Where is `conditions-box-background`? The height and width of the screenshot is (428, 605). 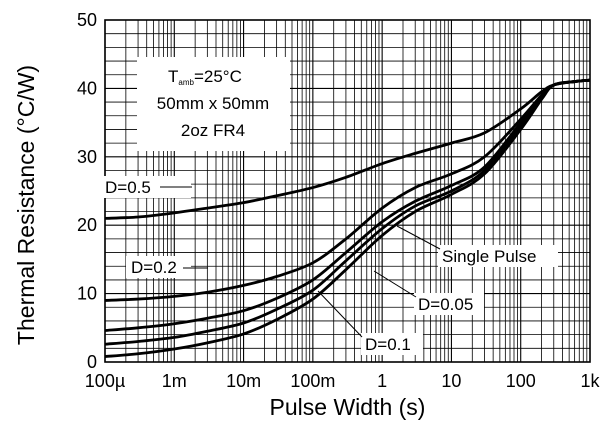
conditions-box-background is located at coordinates (213, 104).